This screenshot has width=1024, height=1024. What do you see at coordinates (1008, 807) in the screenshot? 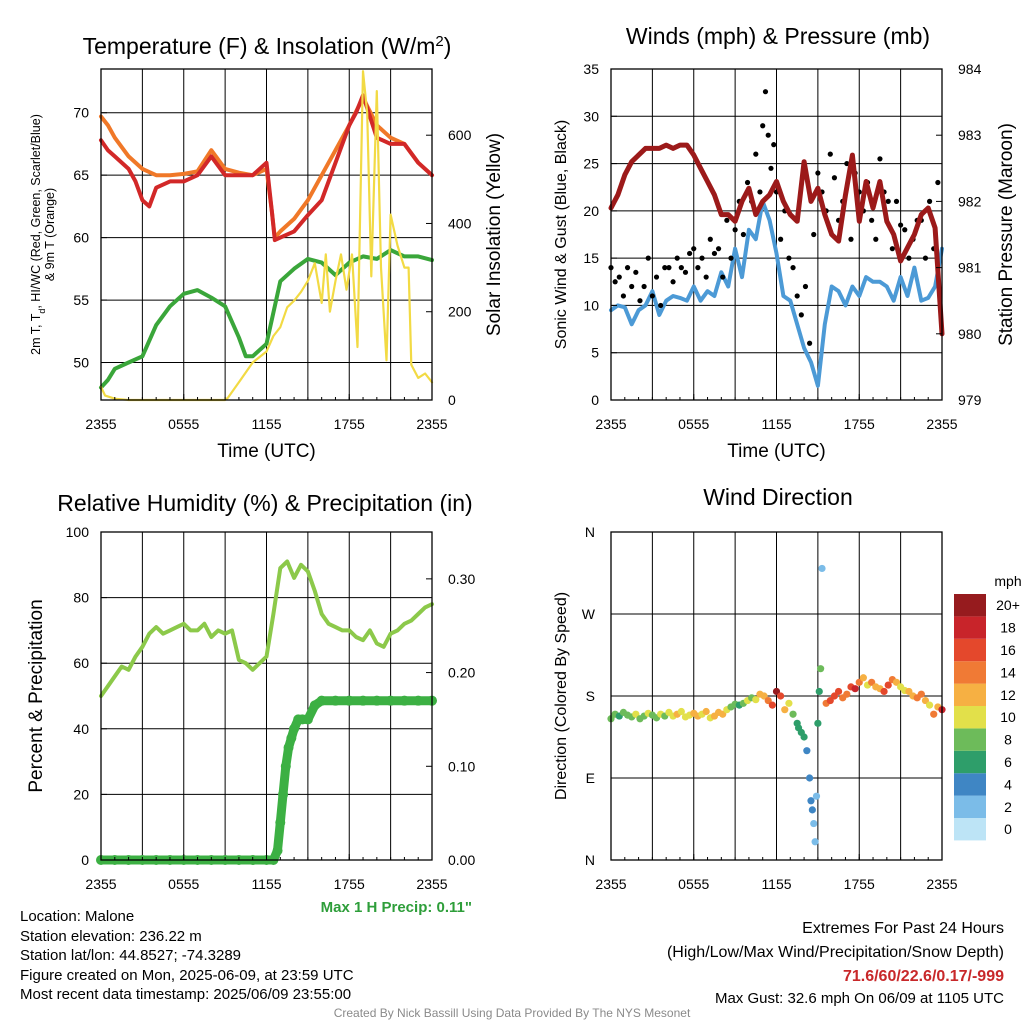
I see `colorbar-tick-label: 2` at bounding box center [1008, 807].